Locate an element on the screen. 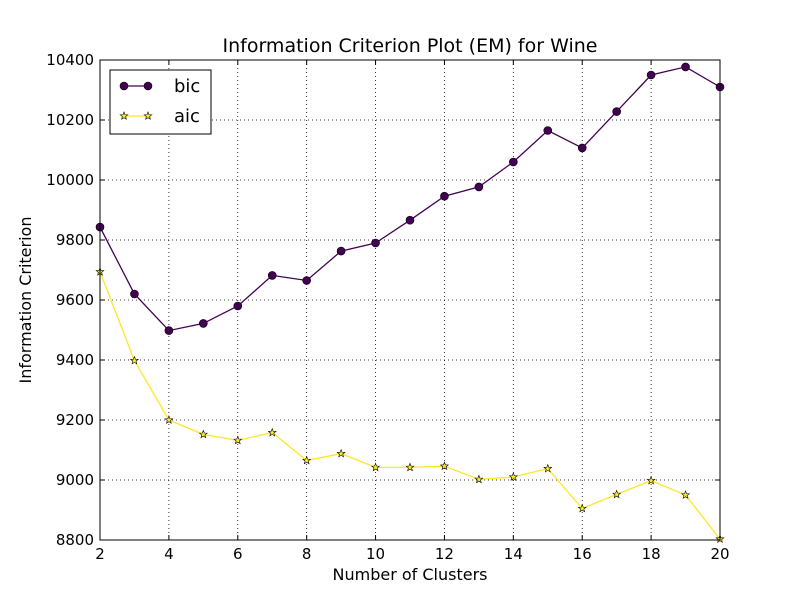 The image size is (800, 600). y-tick-label: 9200 is located at coordinates (75, 420).